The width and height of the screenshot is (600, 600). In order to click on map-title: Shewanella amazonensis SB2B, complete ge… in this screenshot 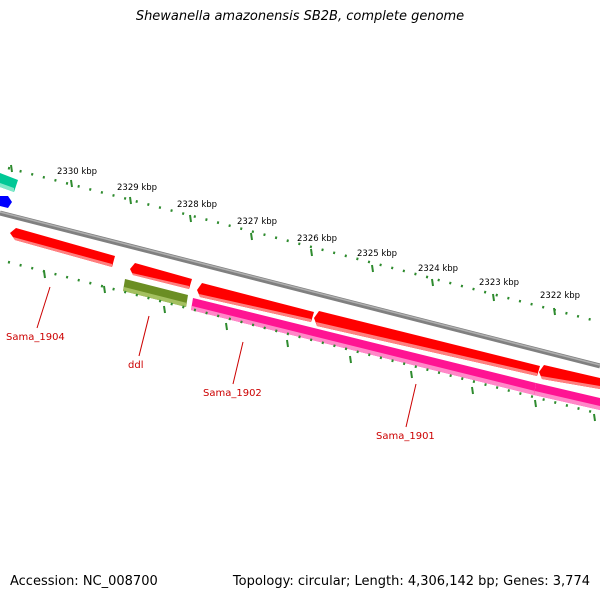, I will do `click(300, 16)`.